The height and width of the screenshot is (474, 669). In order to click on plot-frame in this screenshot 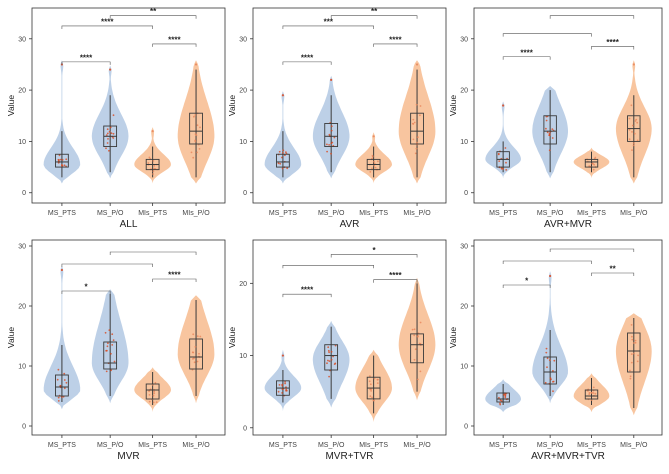, I will do `click(568, 337)`.